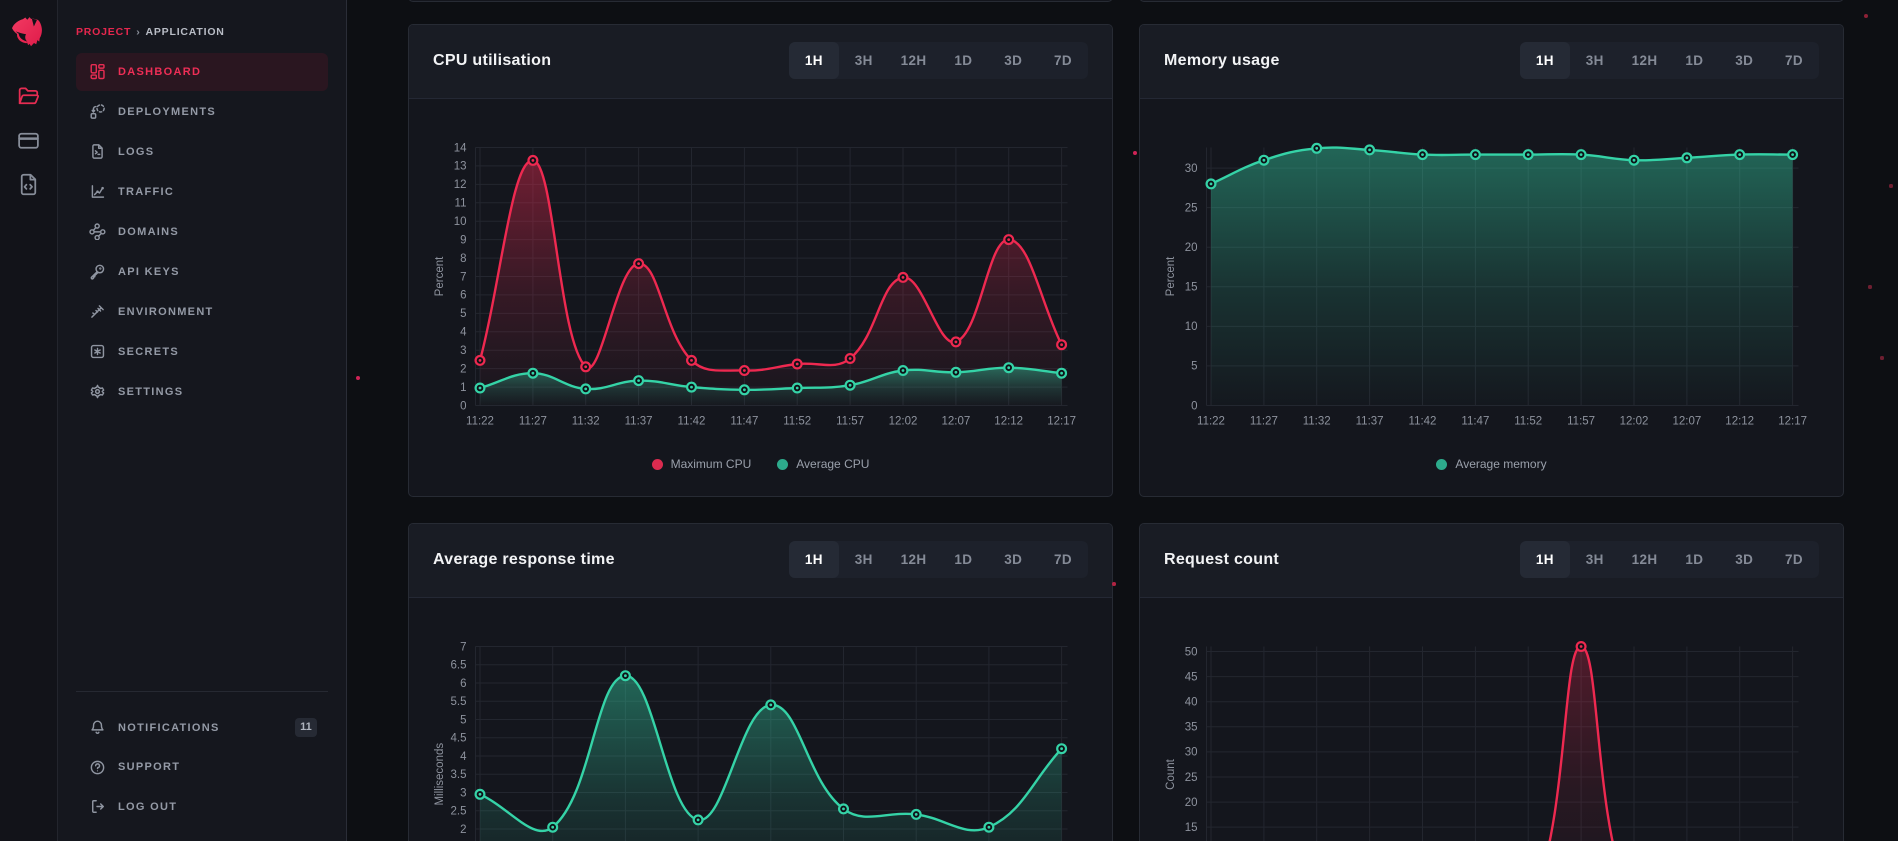 The width and height of the screenshot is (1898, 841). Describe the element at coordinates (460, 185) in the screenshot. I see `svg-text: 12` at that location.